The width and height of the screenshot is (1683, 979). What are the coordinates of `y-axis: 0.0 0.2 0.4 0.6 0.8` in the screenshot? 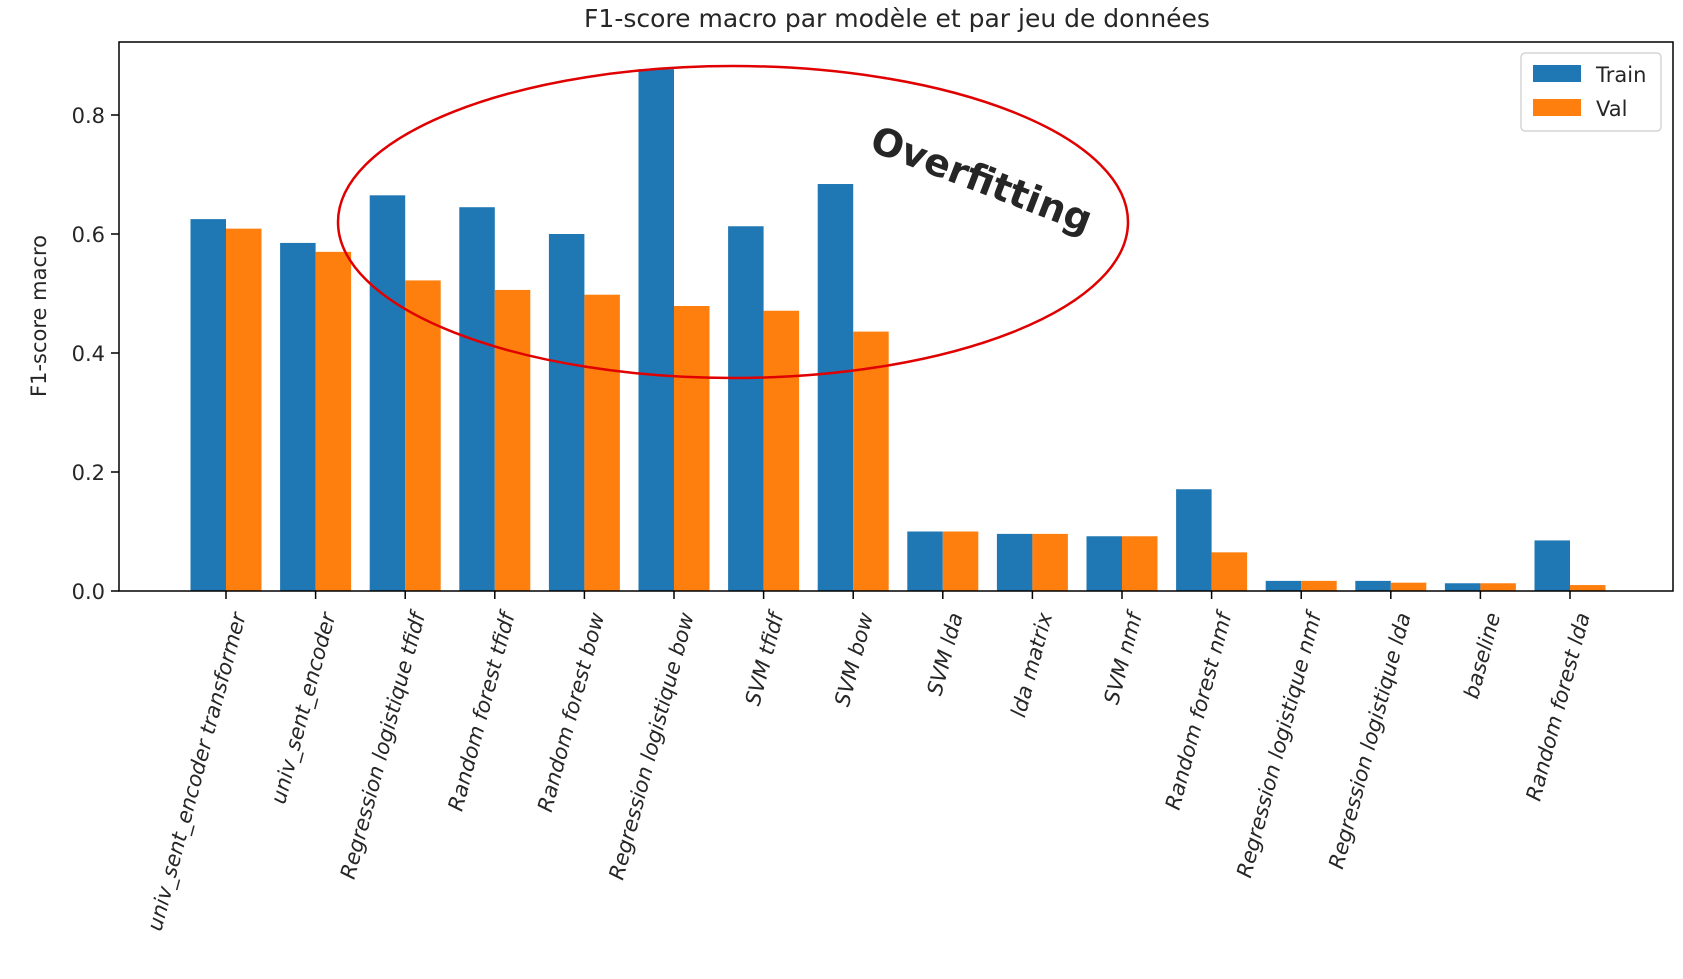 It's located at (95, 354).